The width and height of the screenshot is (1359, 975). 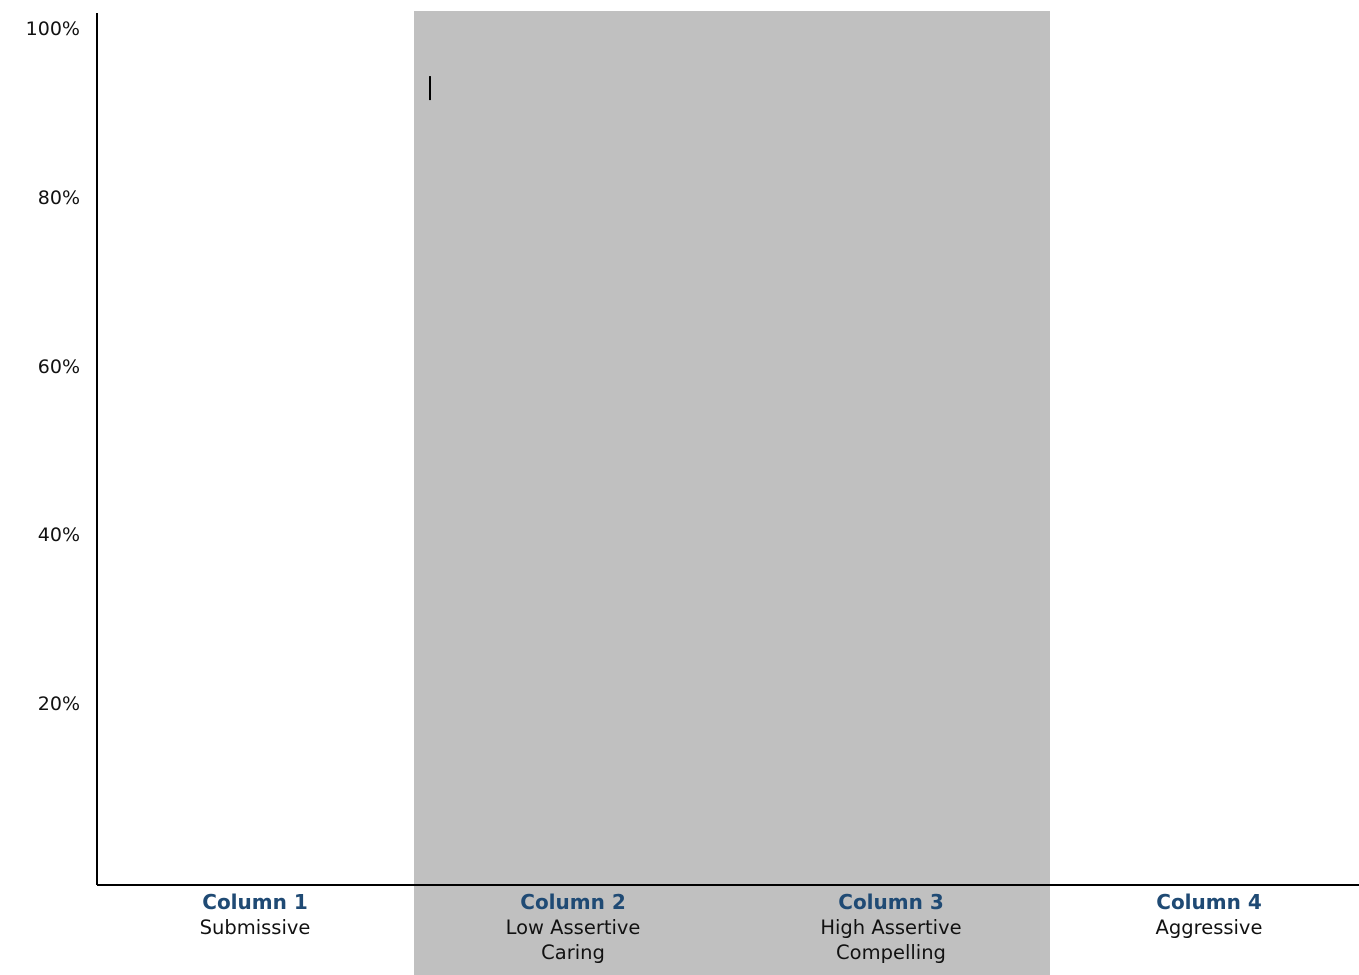 I want to click on column-description: Submissive, so click(x=255, y=927).